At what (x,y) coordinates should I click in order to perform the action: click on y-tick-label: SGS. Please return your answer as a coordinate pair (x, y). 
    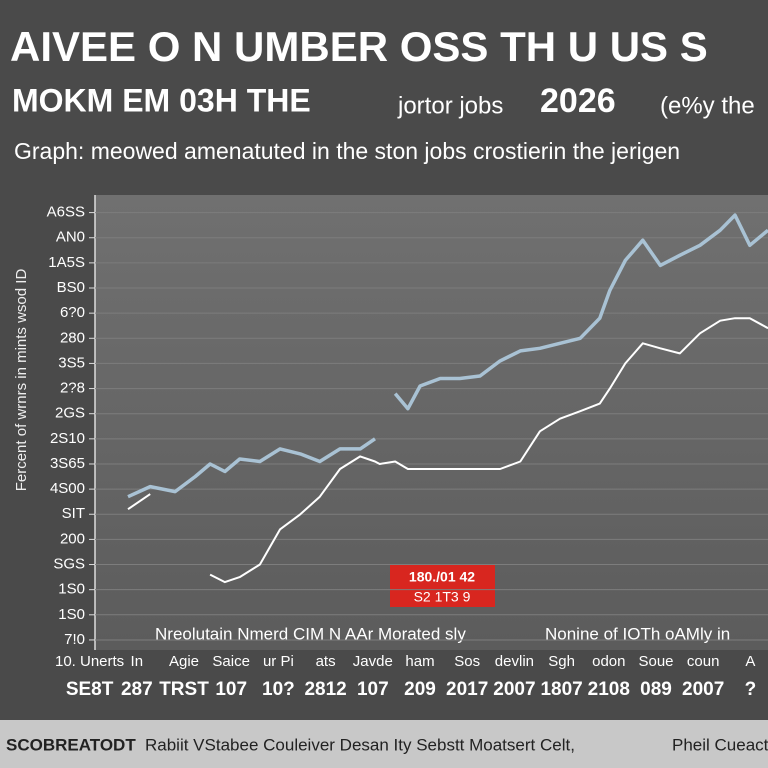
    Looking at the image, I should click on (69, 563).